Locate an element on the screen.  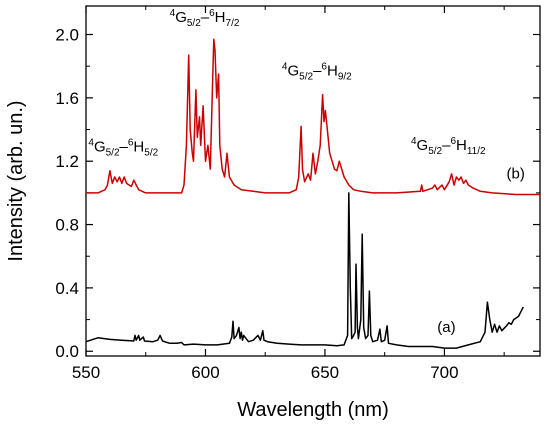
annotation-3-part: – is located at coordinates (205, 17).